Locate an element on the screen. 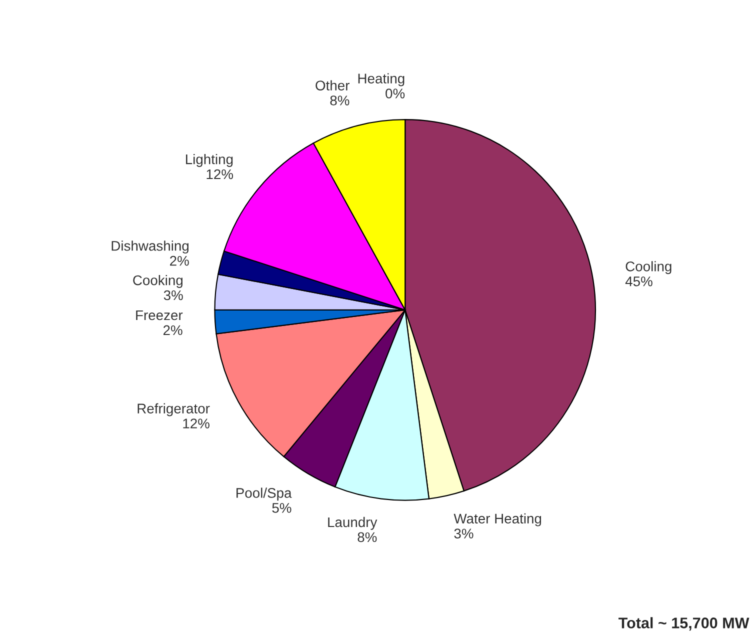  category-label: Heating is located at coordinates (381, 79).